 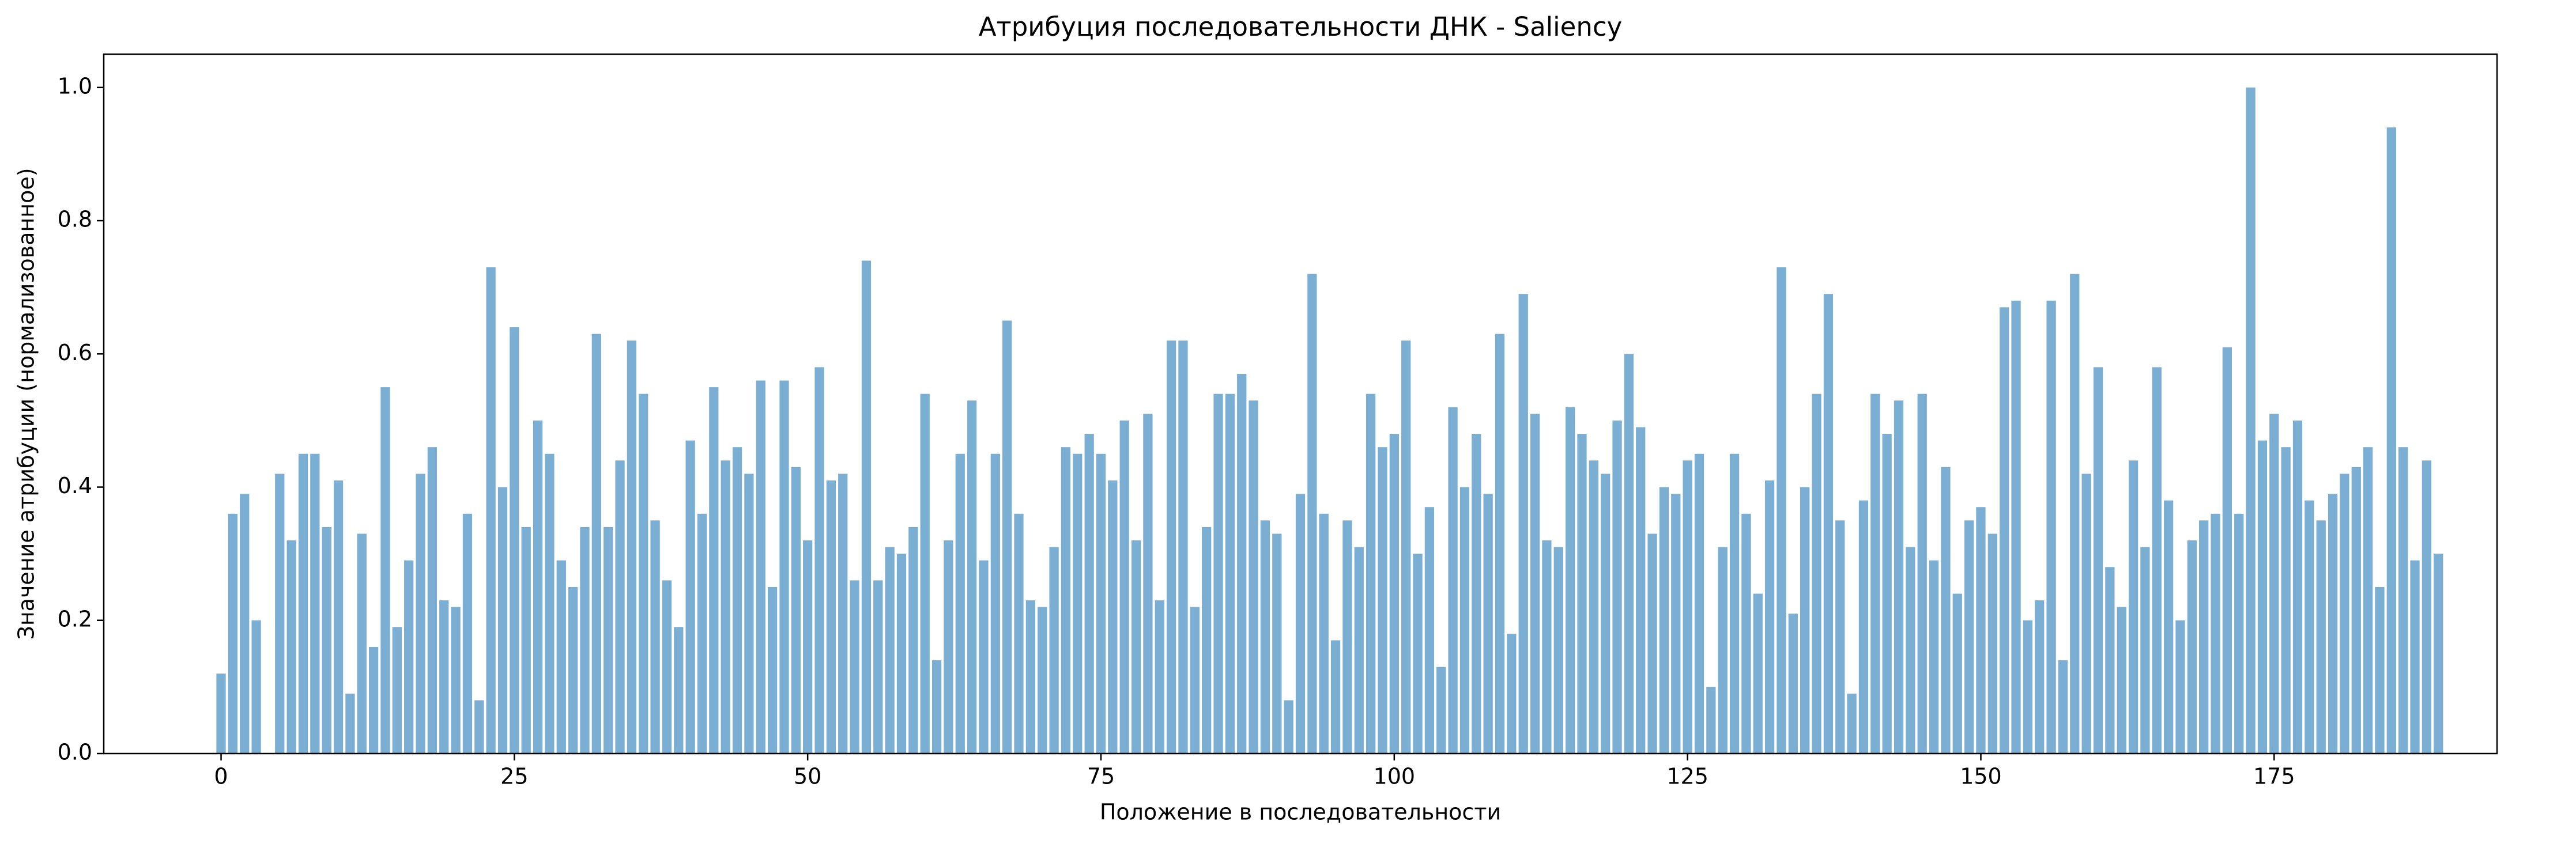 What do you see at coordinates (75, 86) in the screenshot?
I see `y-tick-label: 1.0` at bounding box center [75, 86].